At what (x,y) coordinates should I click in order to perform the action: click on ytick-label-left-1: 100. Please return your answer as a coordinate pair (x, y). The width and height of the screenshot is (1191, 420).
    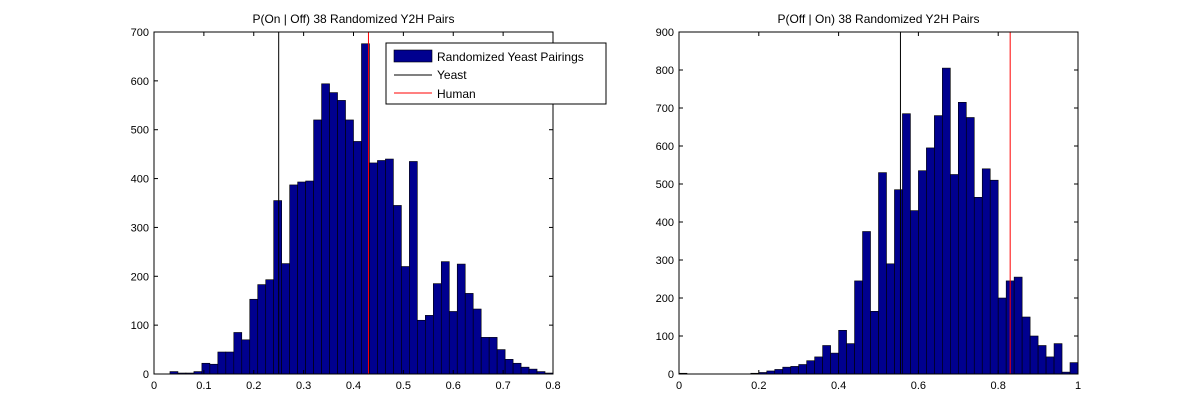
    Looking at the image, I should click on (140, 326).